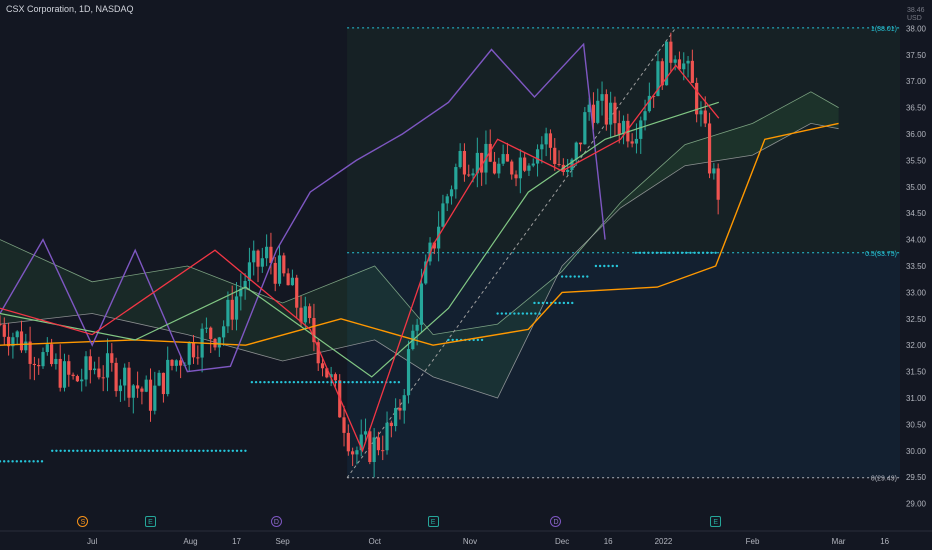  What do you see at coordinates (916, 108) in the screenshot?
I see `y-tick-label: 36.50` at bounding box center [916, 108].